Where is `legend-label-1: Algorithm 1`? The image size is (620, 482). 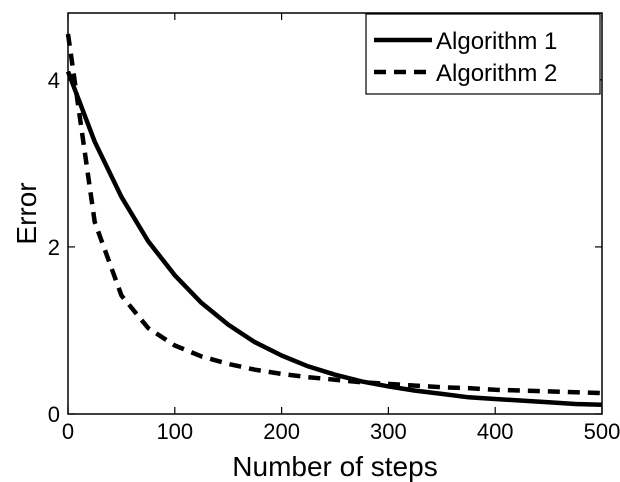
legend-label-1: Algorithm 1 is located at coordinates (496, 41).